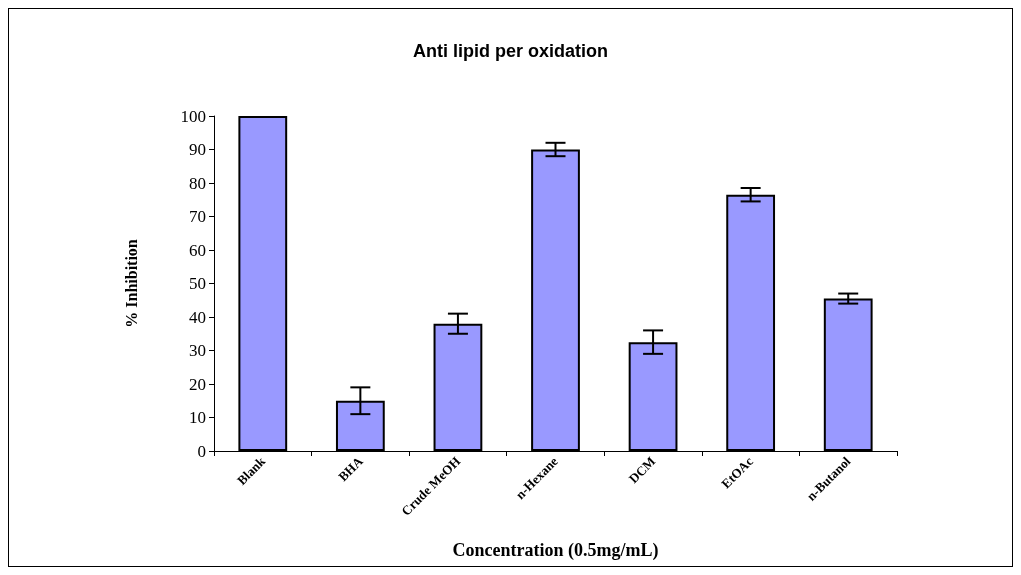  Describe the element at coordinates (201, 451) in the screenshot. I see `y-tick-label: 0` at that location.